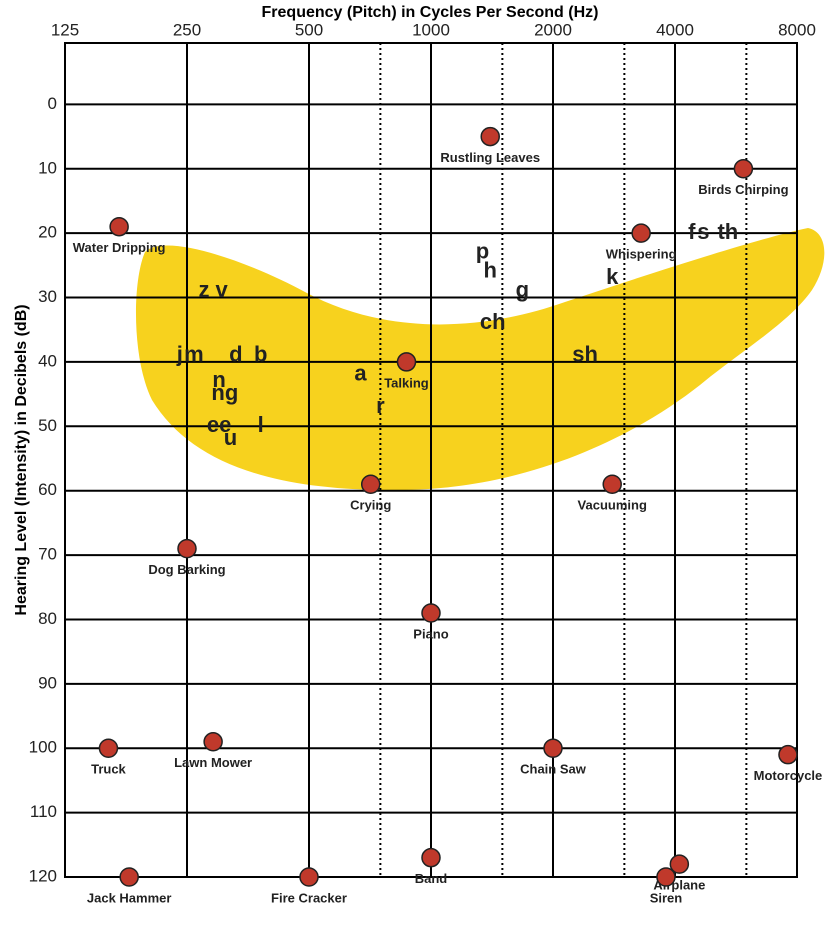 This screenshot has width=838, height=942. I want to click on x-tick-label: 500, so click(309, 29).